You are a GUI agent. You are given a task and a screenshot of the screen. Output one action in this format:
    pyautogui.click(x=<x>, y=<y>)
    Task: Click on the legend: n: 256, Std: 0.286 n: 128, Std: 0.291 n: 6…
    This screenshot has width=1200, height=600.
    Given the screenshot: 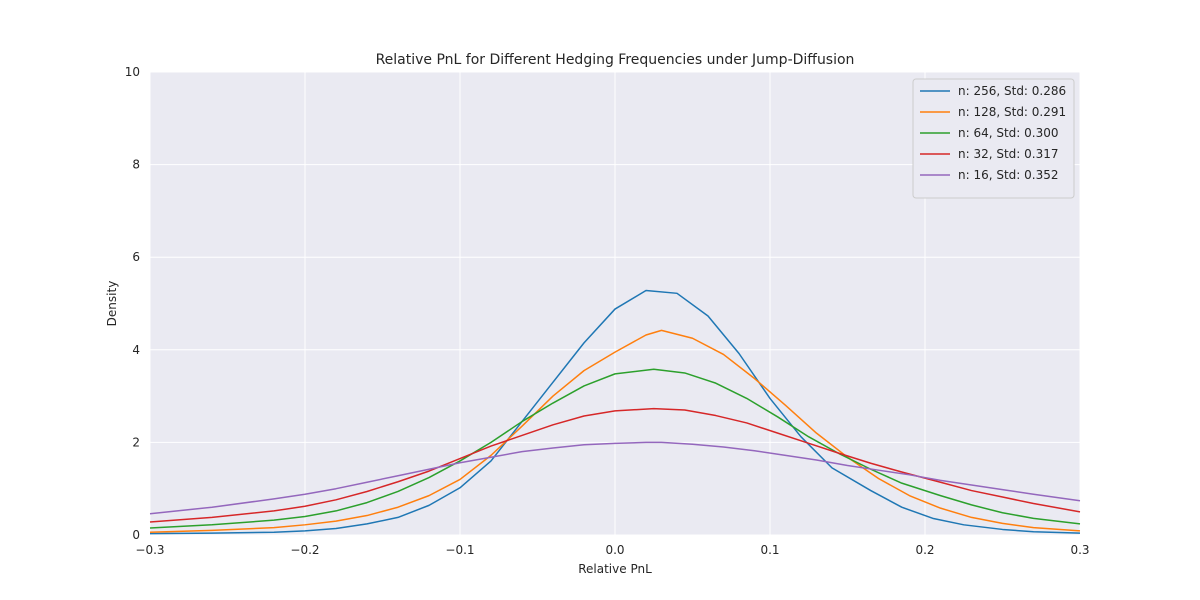 What is the action you would take?
    pyautogui.click(x=993, y=138)
    